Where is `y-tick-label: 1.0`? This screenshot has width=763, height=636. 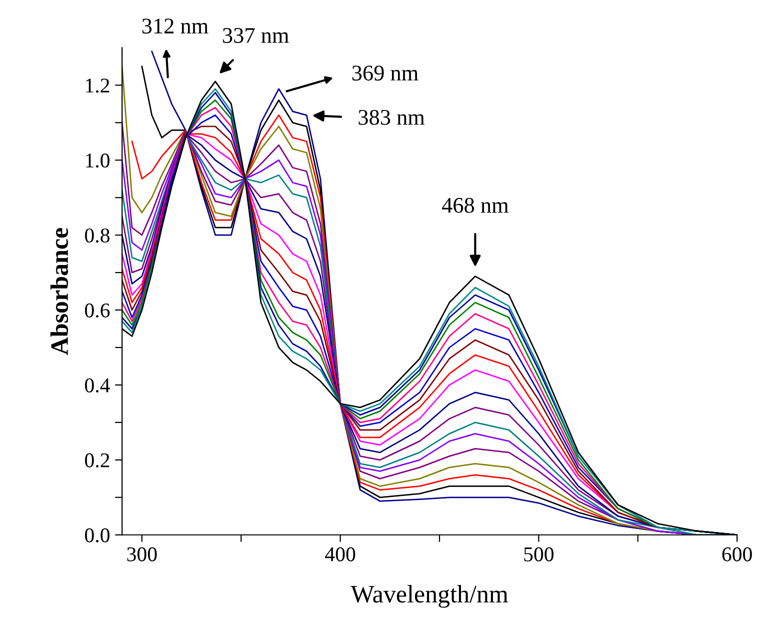 y-tick-label: 1.0 is located at coordinates (98, 161).